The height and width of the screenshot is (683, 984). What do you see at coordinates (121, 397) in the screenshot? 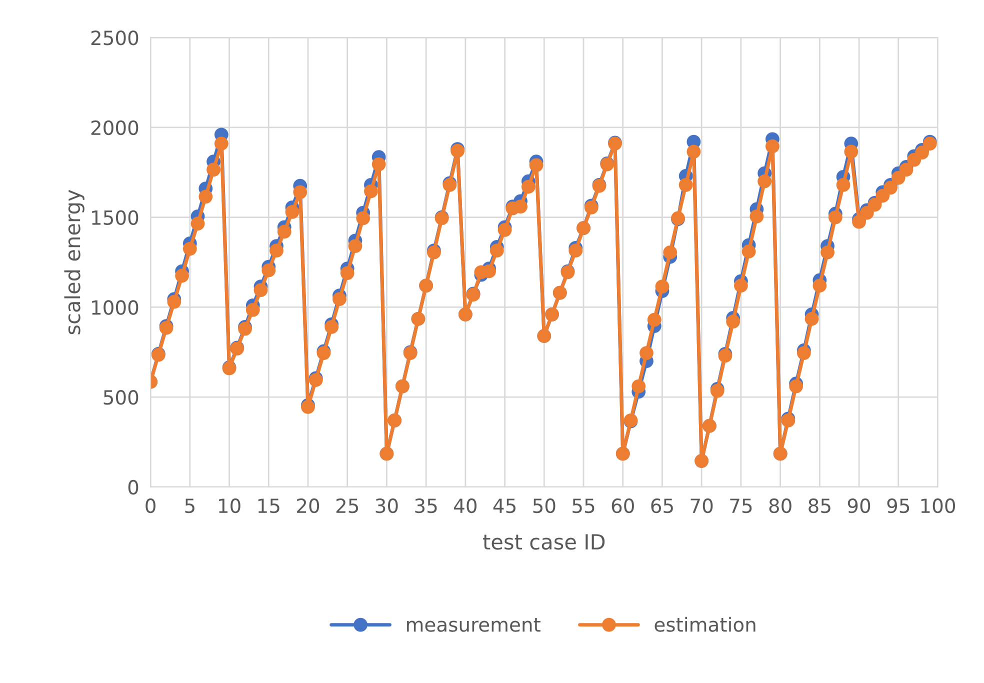
I see `y-tick-label: 500` at bounding box center [121, 397].